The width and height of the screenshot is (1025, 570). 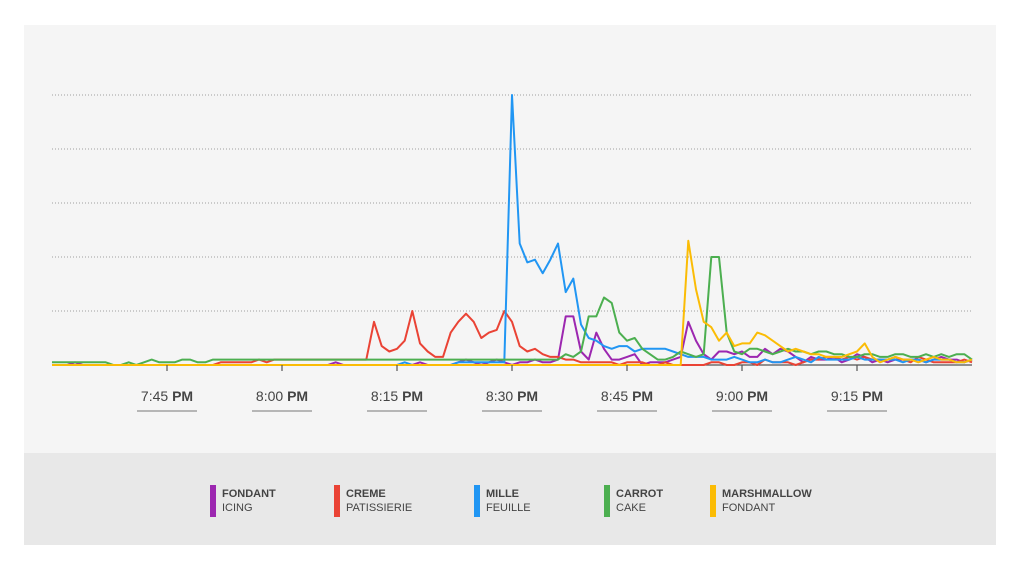 I want to click on legend-label: MILLE FEUILLE, so click(x=508, y=501).